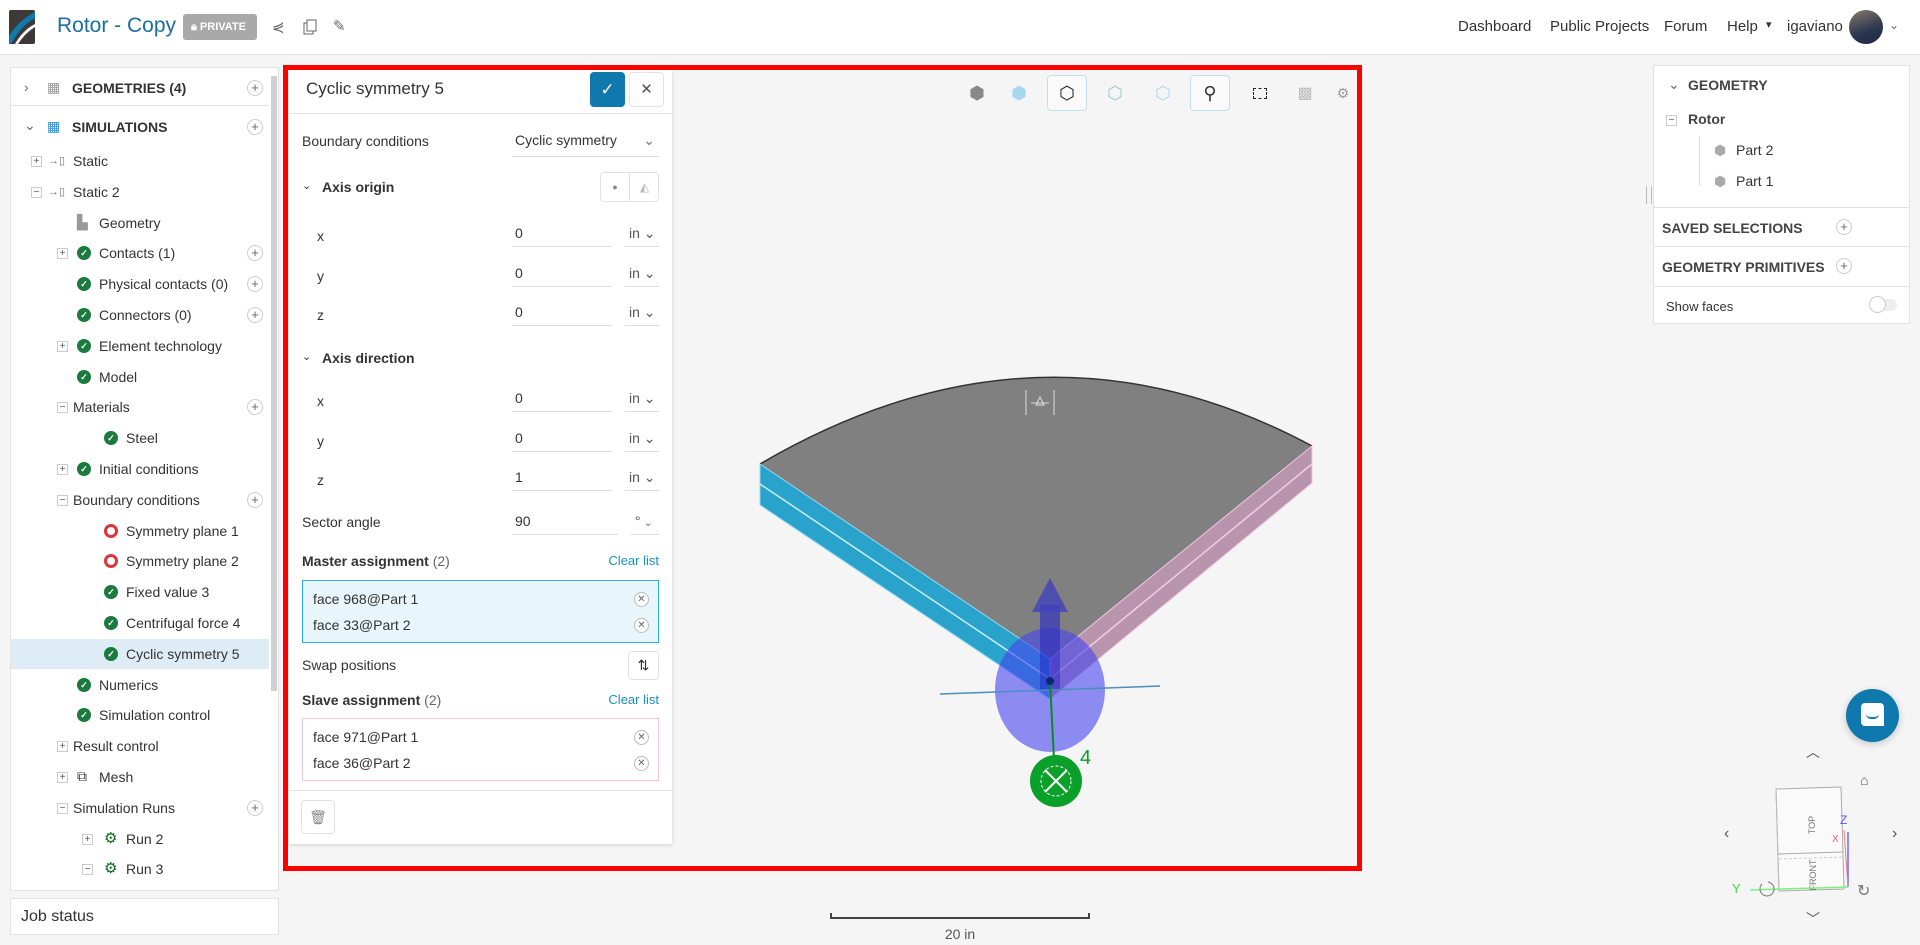 The image size is (1920, 945). I want to click on collapse-rotor-toggle: −, so click(1671, 120).